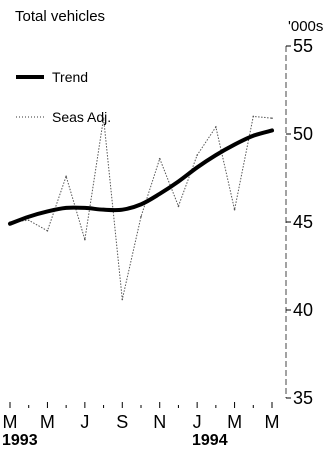 This screenshot has height=450, width=336. Describe the element at coordinates (303, 134) in the screenshot. I see `y-tick-label: 50` at that location.